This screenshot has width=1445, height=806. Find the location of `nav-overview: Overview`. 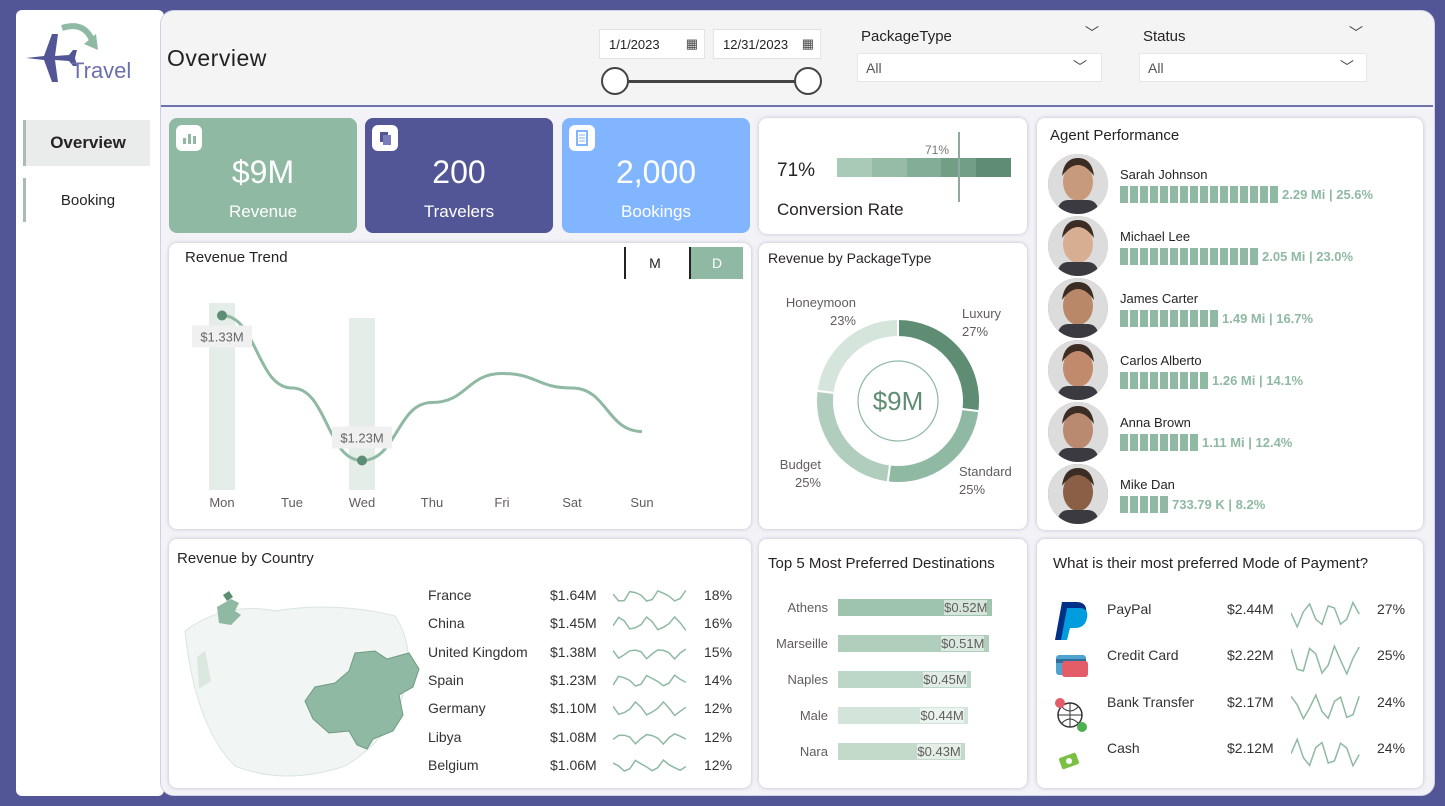

nav-overview: Overview is located at coordinates (86, 143).